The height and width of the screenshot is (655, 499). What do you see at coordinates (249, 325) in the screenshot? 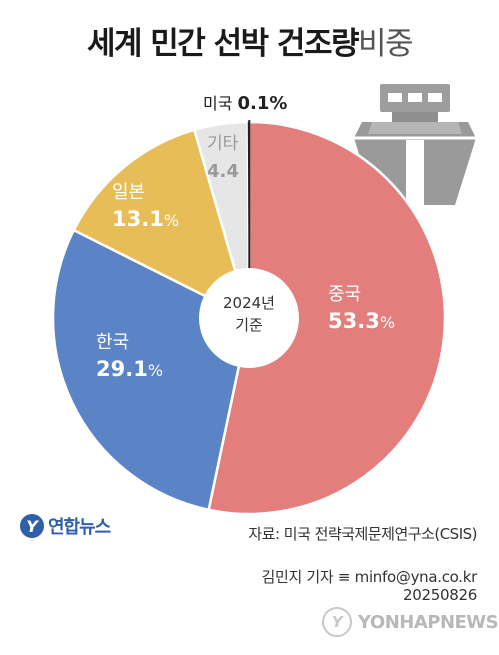
I see `center-label-basis: 기준` at bounding box center [249, 325].